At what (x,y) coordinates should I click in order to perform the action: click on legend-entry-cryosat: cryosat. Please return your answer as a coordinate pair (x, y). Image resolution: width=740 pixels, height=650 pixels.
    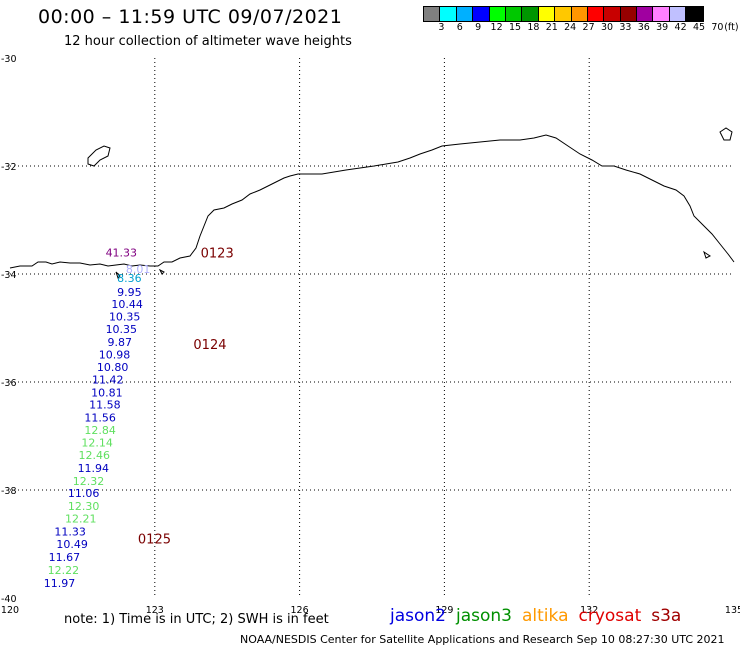
    Looking at the image, I should click on (610, 616).